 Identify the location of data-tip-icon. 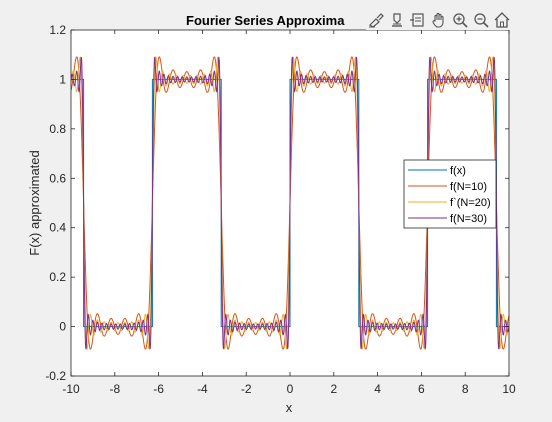
(397, 20).